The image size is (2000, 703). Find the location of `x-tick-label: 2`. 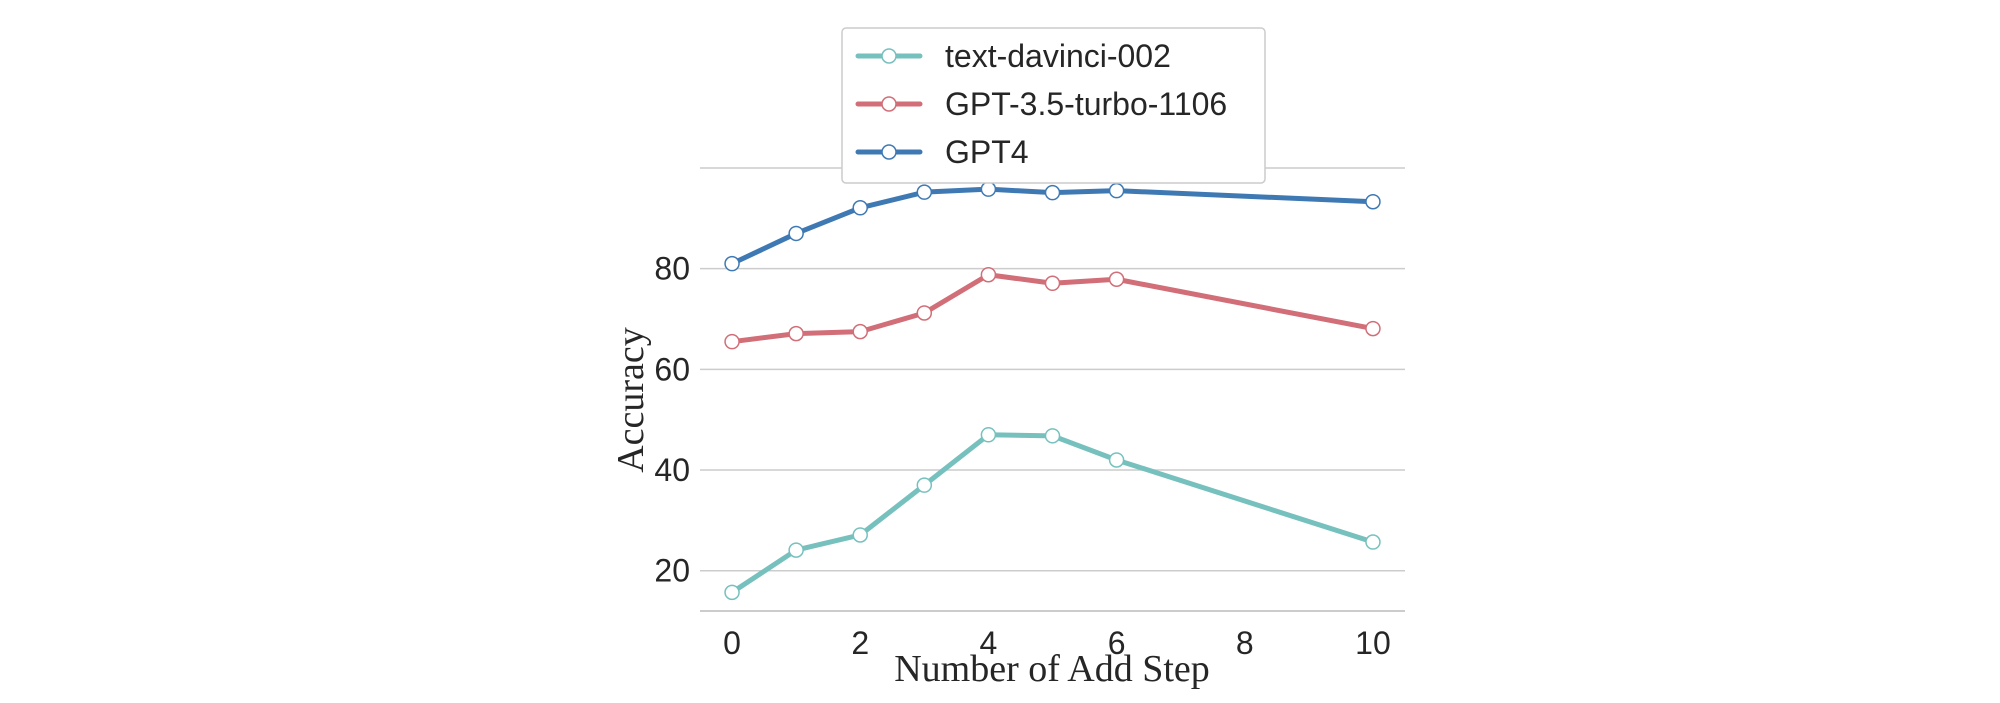

x-tick-label: 2 is located at coordinates (860, 643).